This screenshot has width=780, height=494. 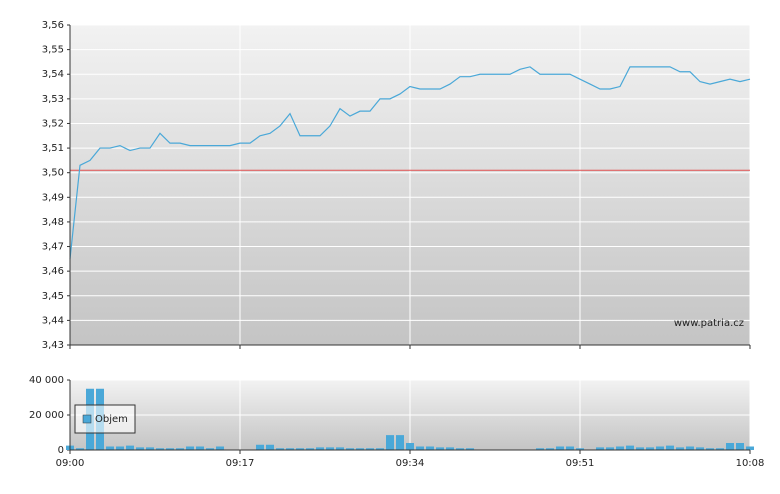 What do you see at coordinates (61, 450) in the screenshot?
I see `y-tick-label: 0` at bounding box center [61, 450].